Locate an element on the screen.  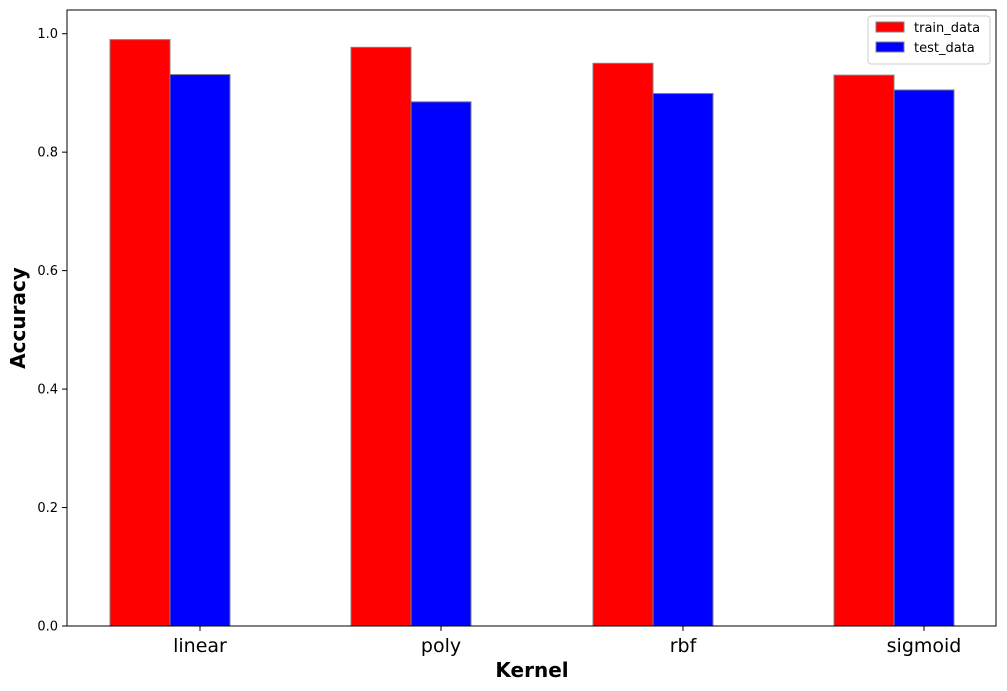
x-tick-label-poly: poly is located at coordinates (441, 646).